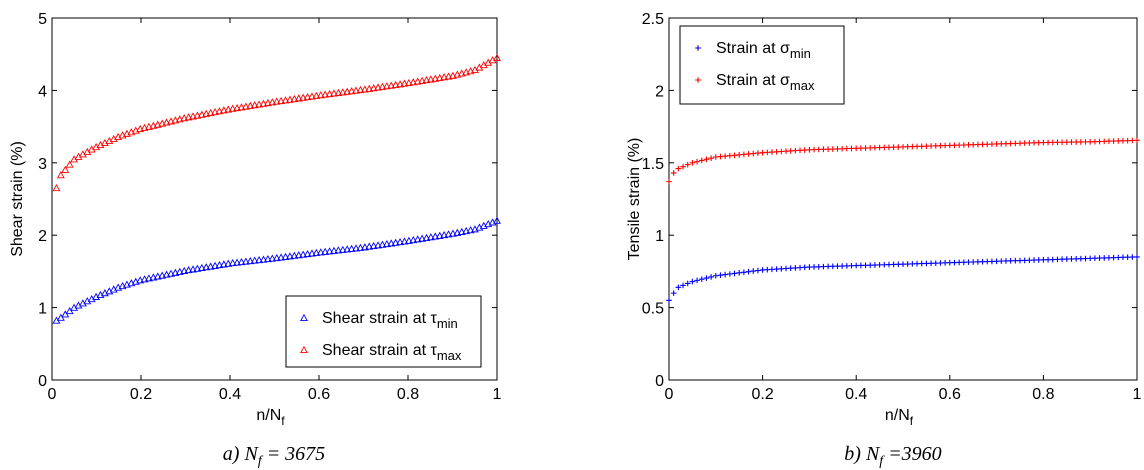  What do you see at coordinates (304, 317) in the screenshot?
I see `legend-marker` at bounding box center [304, 317].